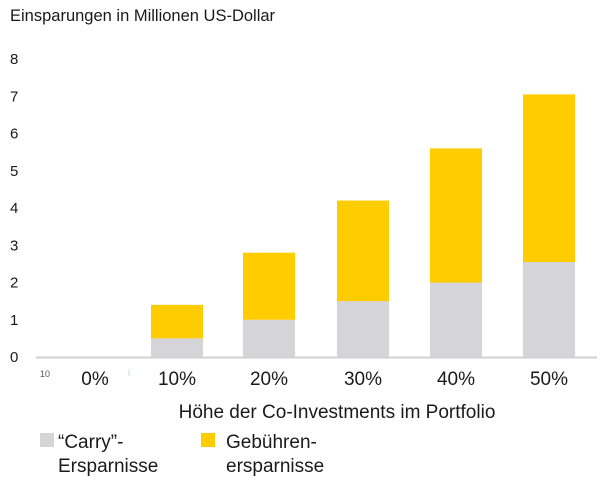 This screenshot has height=489, width=612. I want to click on x-tick-label: 30%, so click(363, 379).